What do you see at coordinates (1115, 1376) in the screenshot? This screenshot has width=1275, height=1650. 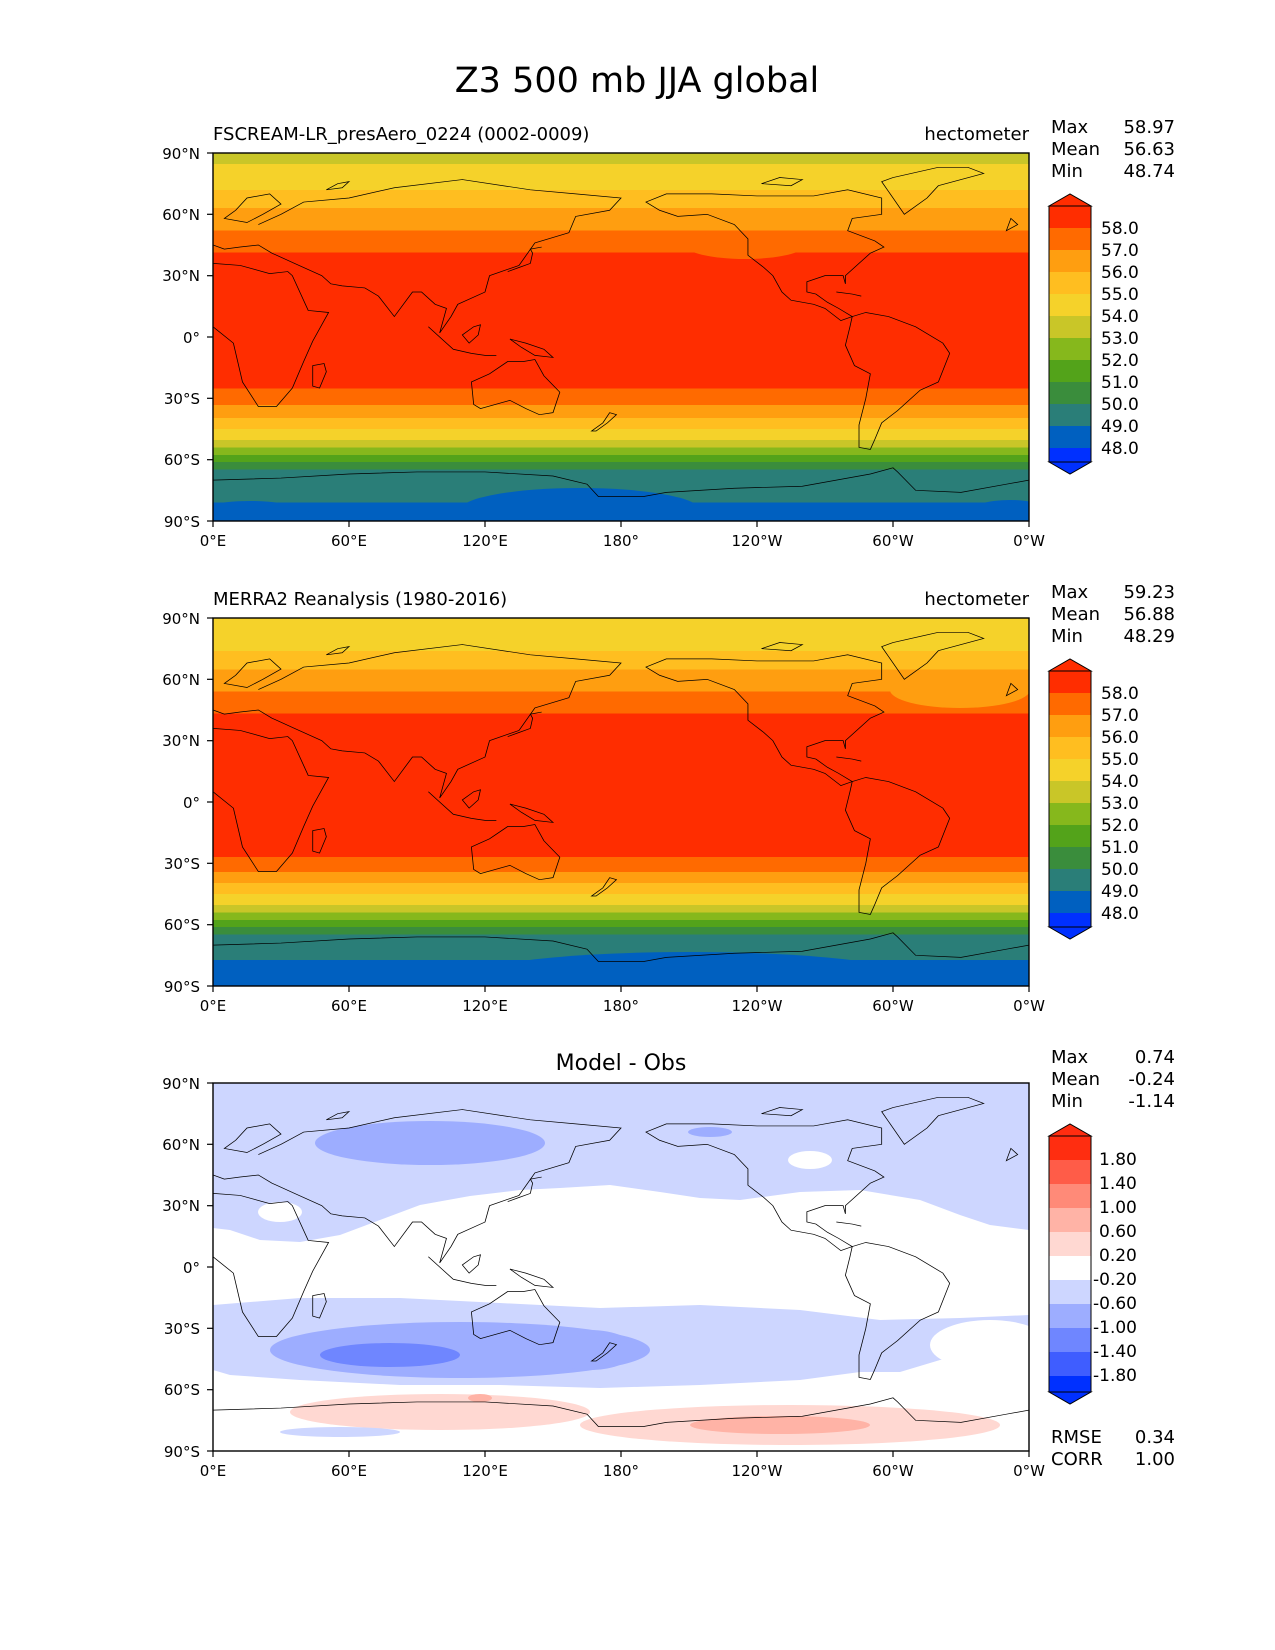 I see `colorbar-tick: -1.80` at bounding box center [1115, 1376].